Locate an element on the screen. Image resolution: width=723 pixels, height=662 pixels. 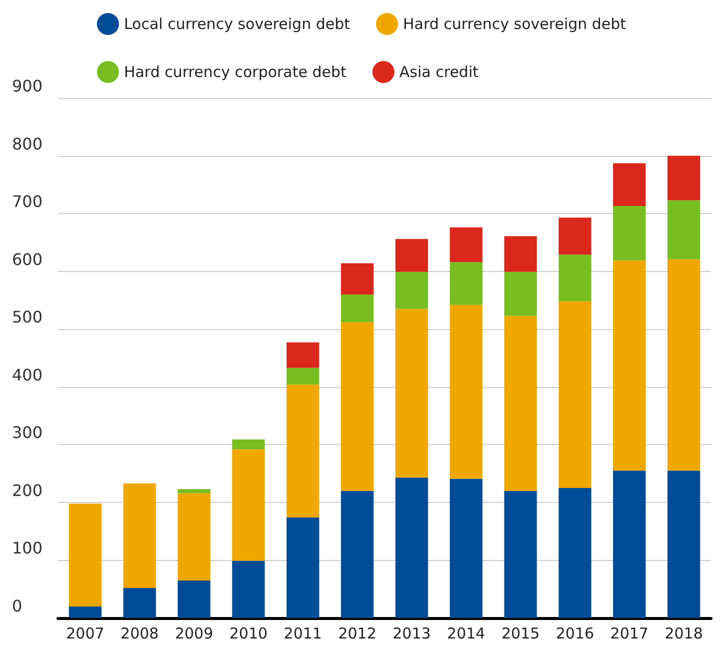
y-tick-label: 900 is located at coordinates (27, 86).